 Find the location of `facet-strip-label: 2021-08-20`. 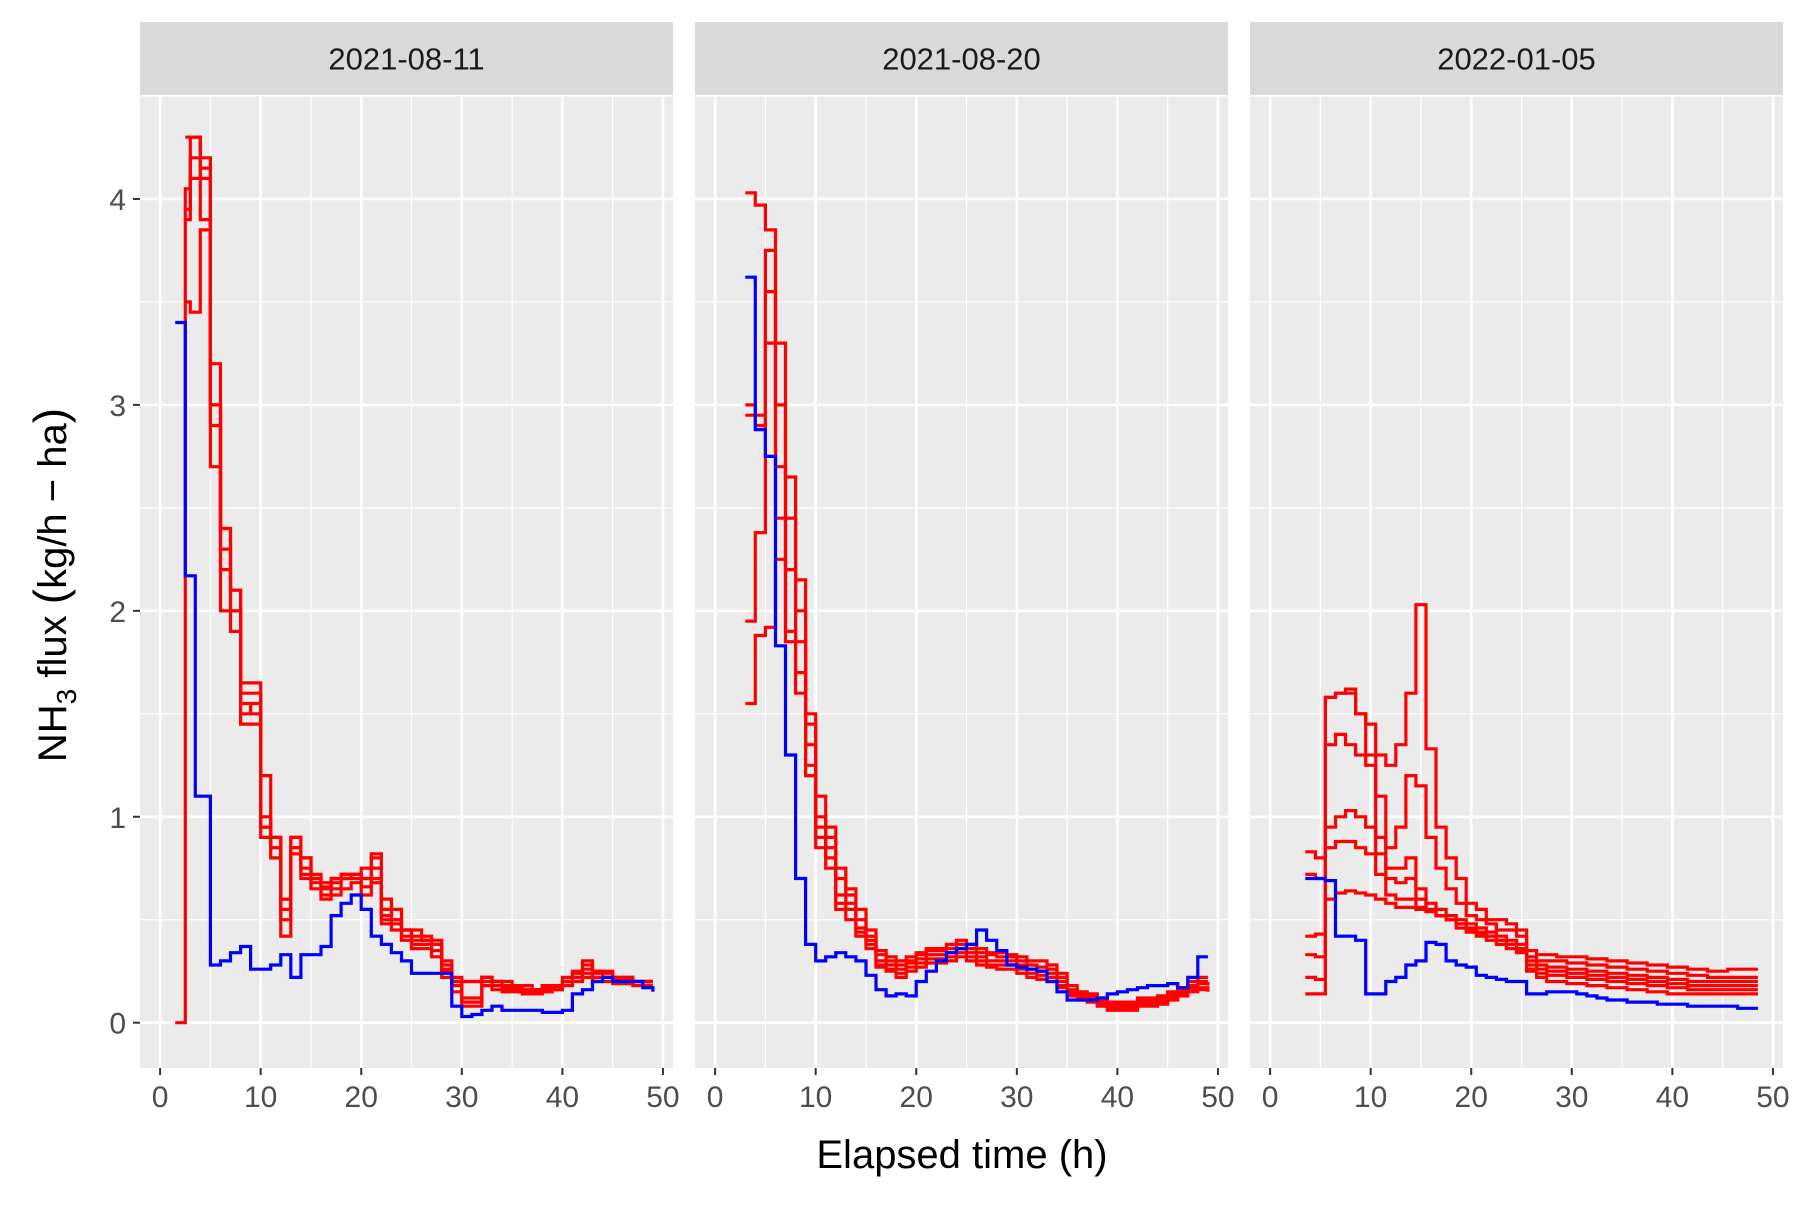

facet-strip-label: 2021-08-20 is located at coordinates (961, 59).